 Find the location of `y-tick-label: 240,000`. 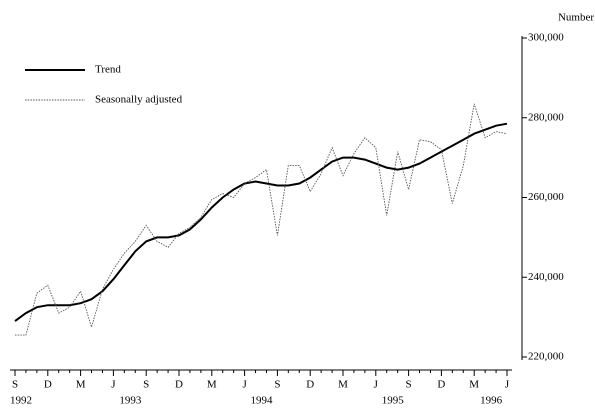

y-tick-label: 240,000 is located at coordinates (546, 277).